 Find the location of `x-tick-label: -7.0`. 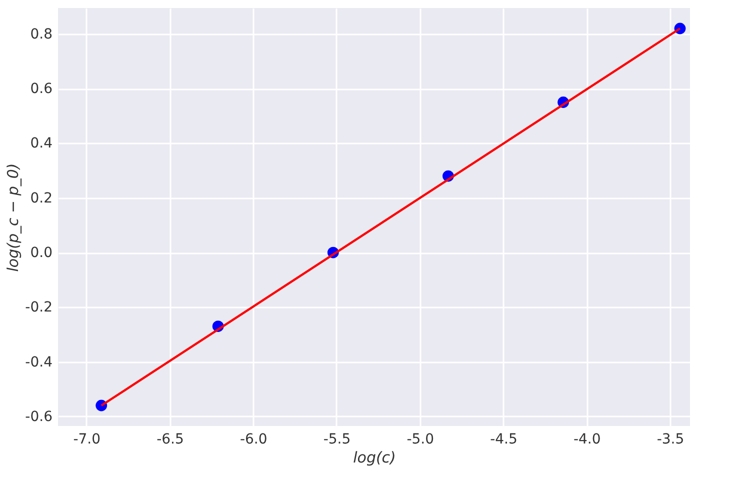

x-tick-label: -7.0 is located at coordinates (87, 440).